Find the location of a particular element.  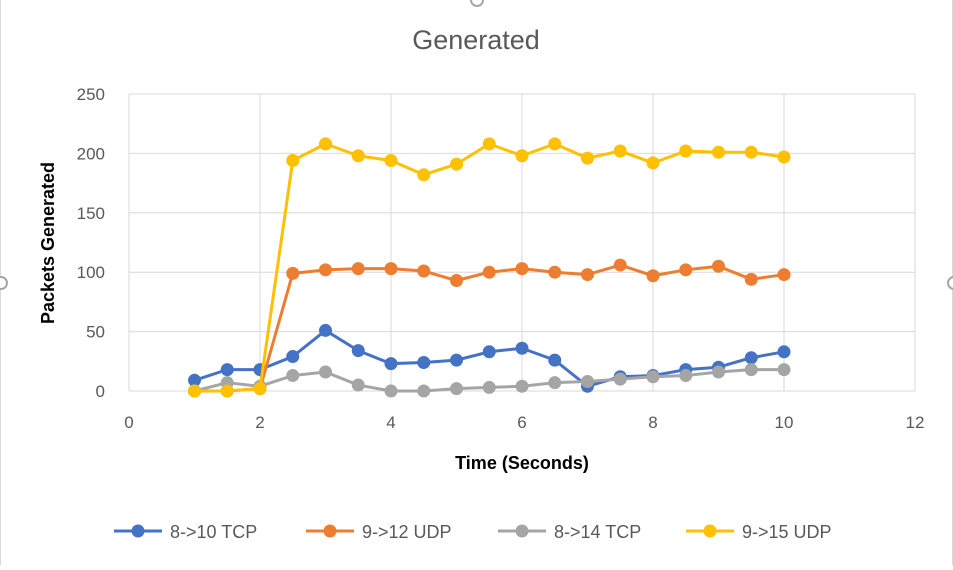

x-tick-label: 2 is located at coordinates (259, 422).